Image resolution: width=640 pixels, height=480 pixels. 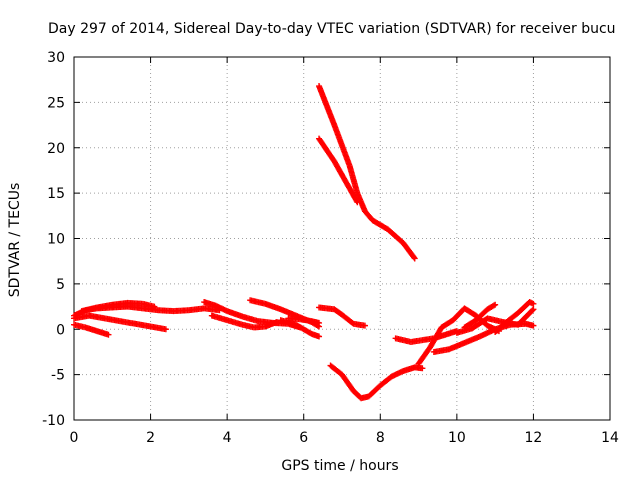 I want to click on x-axis-label: GPS time / hours, so click(x=339, y=466).